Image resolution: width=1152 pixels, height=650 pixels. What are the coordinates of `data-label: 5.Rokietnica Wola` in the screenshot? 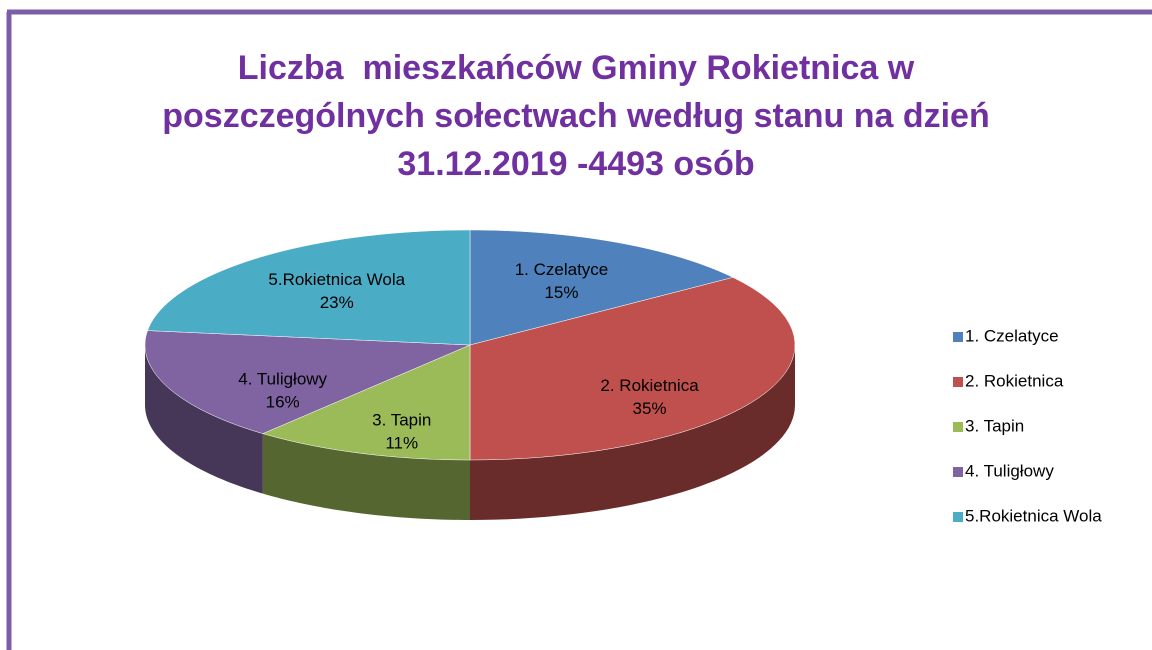 It's located at (336, 279).